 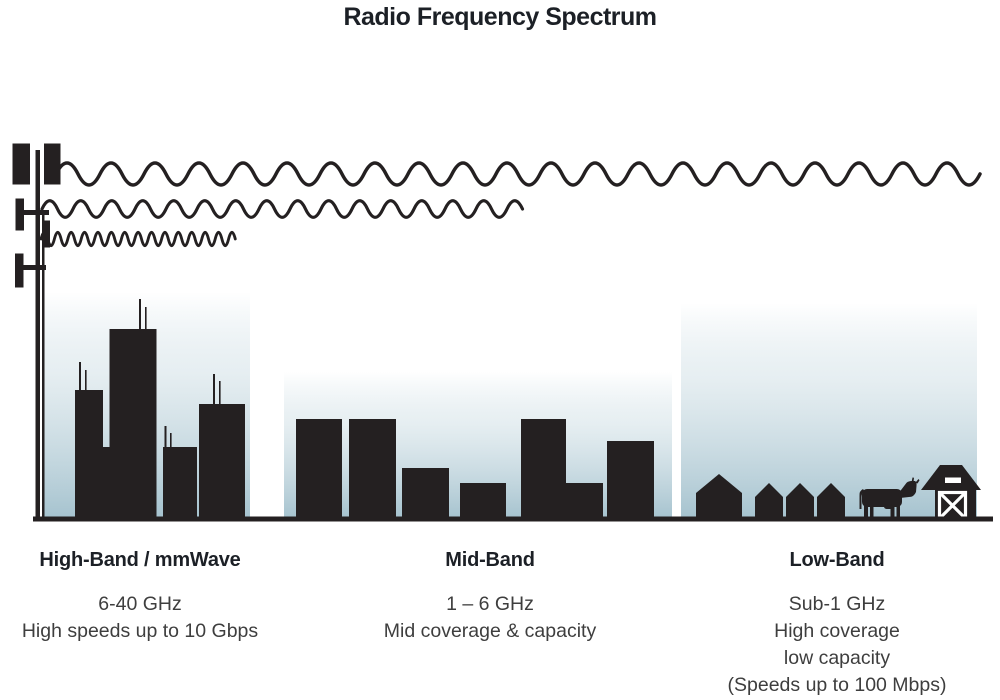 I want to click on cow-icon, so click(x=889, y=498).